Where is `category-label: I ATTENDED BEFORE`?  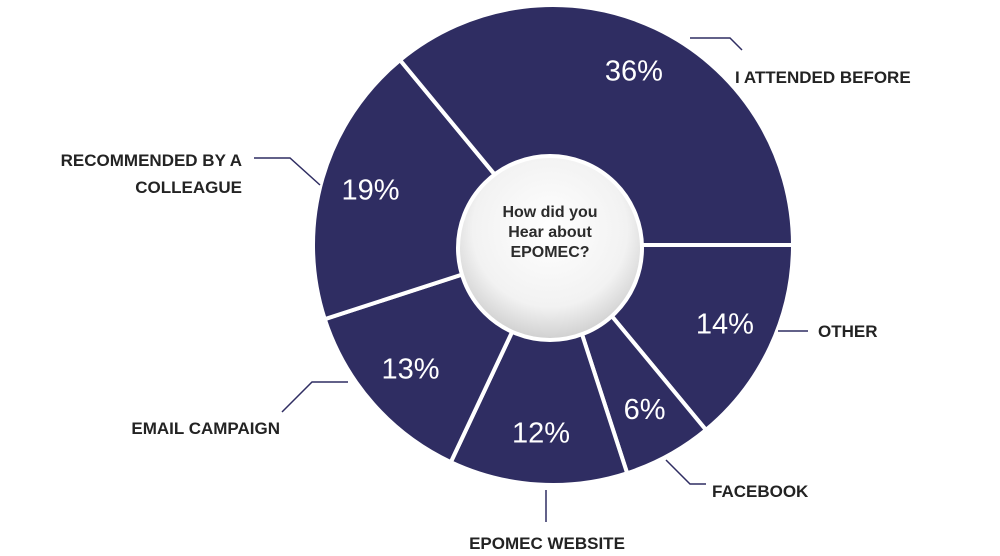 category-label: I ATTENDED BEFORE is located at coordinates (823, 77).